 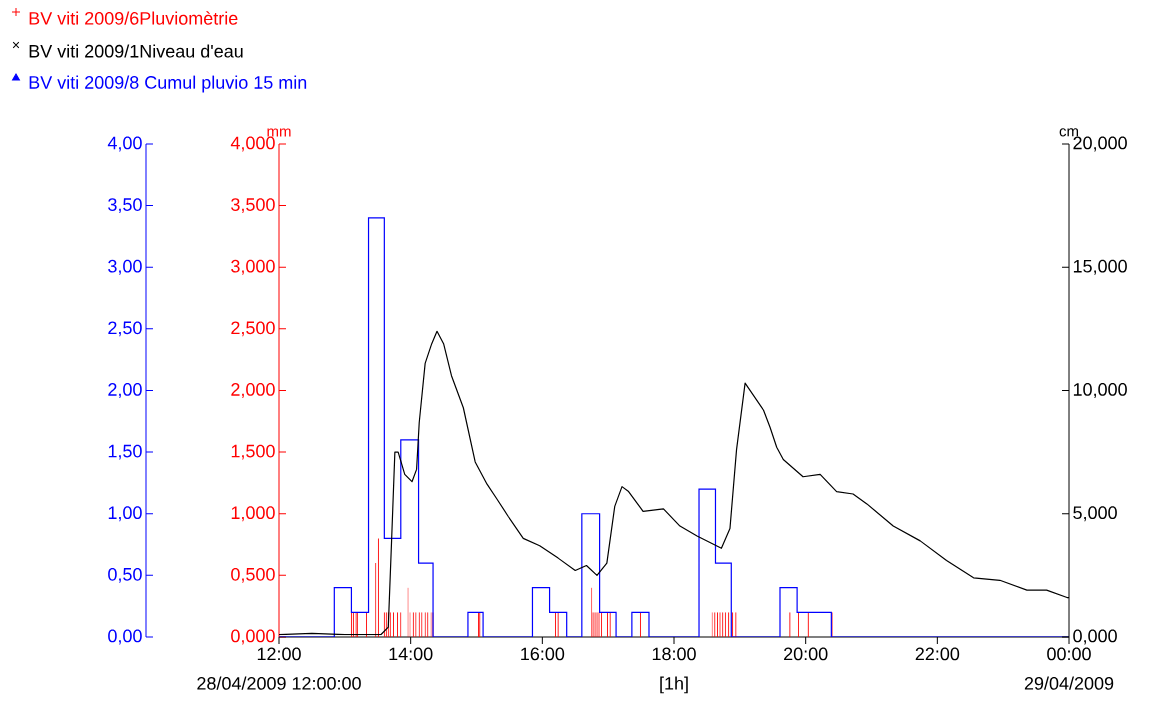 I want to click on y3-tick-label: 20,000, so click(x=1100, y=144).